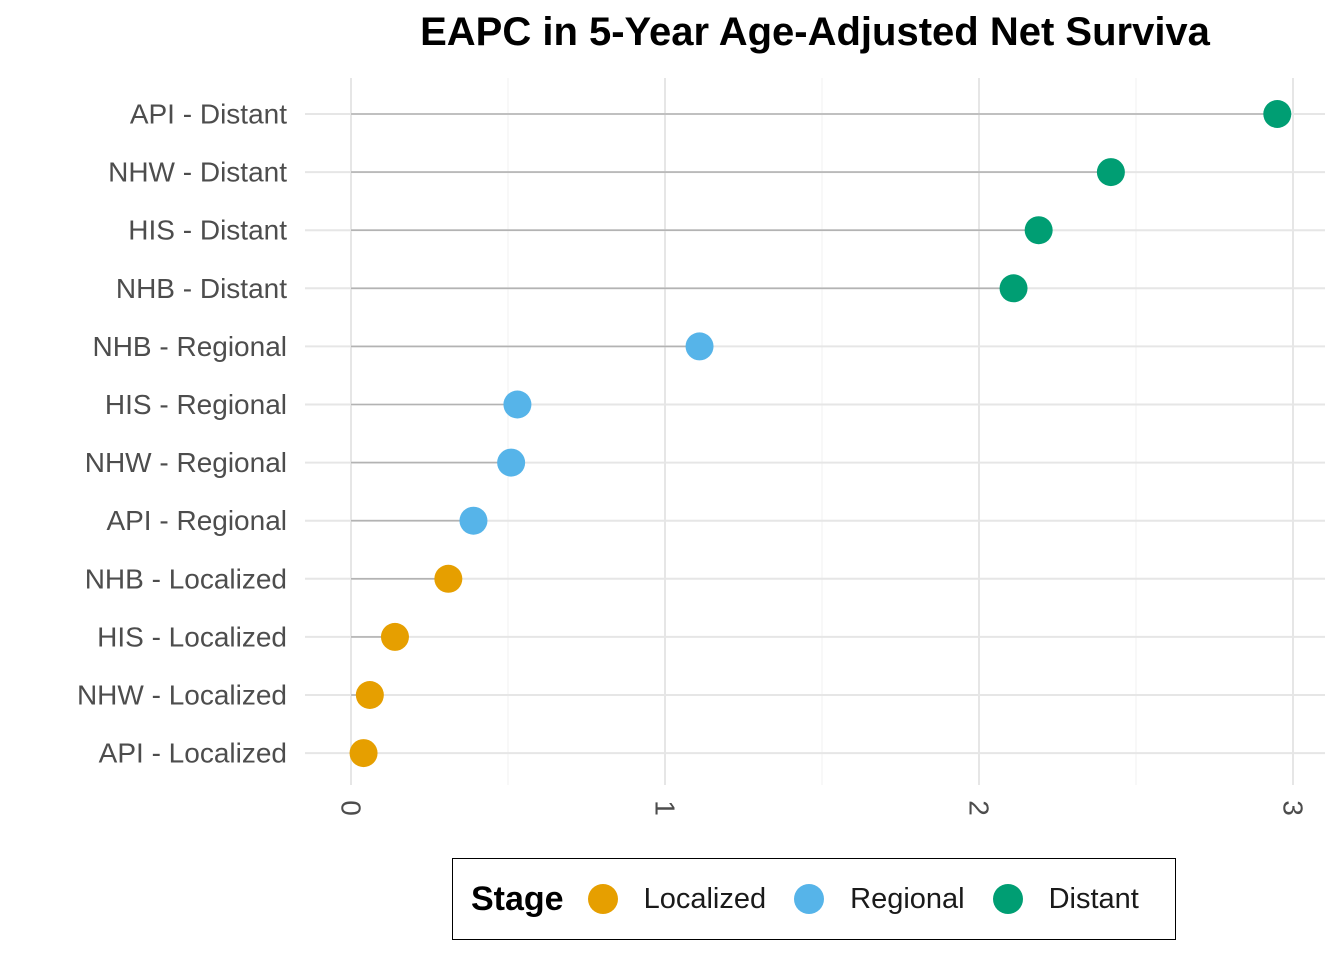 This screenshot has height=960, width=1344. I want to click on legend-item-distant: Distant, so click(1065, 899).